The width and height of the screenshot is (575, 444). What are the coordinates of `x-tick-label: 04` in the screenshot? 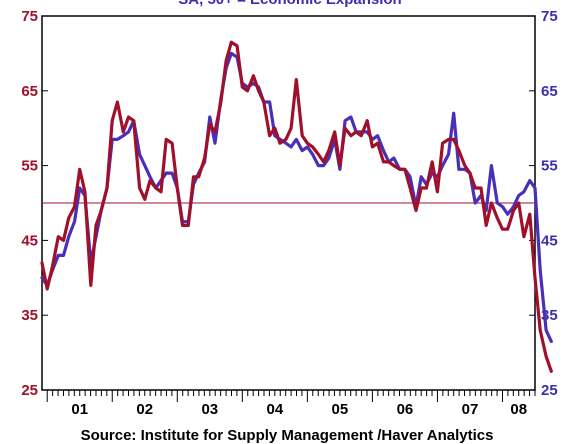 It's located at (274, 409).